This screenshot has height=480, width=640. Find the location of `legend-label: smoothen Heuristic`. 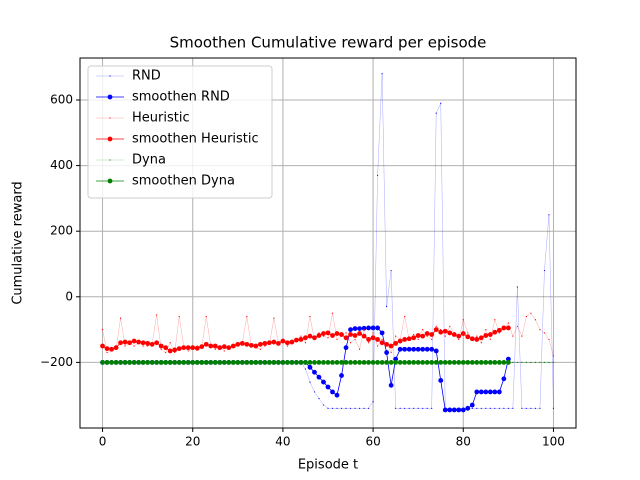

legend-label: smoothen Heuristic is located at coordinates (195, 139).